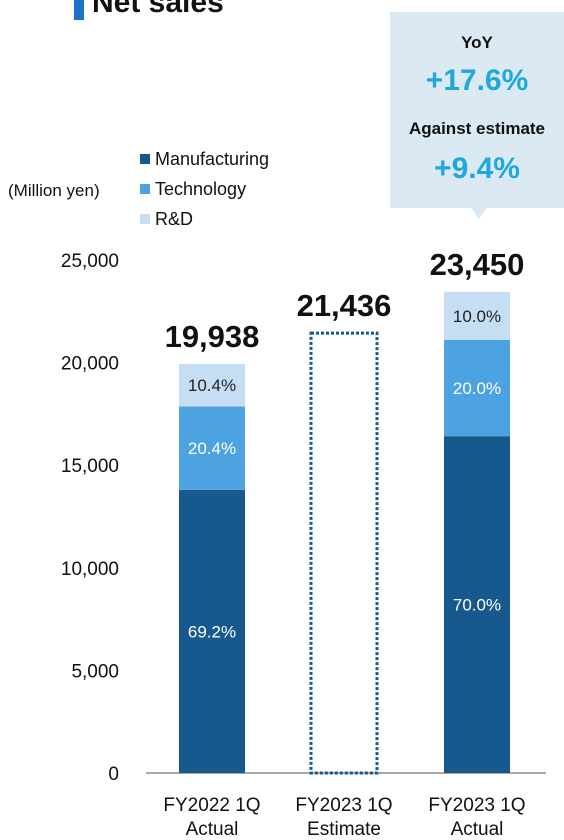  What do you see at coordinates (174, 218) in the screenshot?
I see `legend-label-rnd: R&D` at bounding box center [174, 218].